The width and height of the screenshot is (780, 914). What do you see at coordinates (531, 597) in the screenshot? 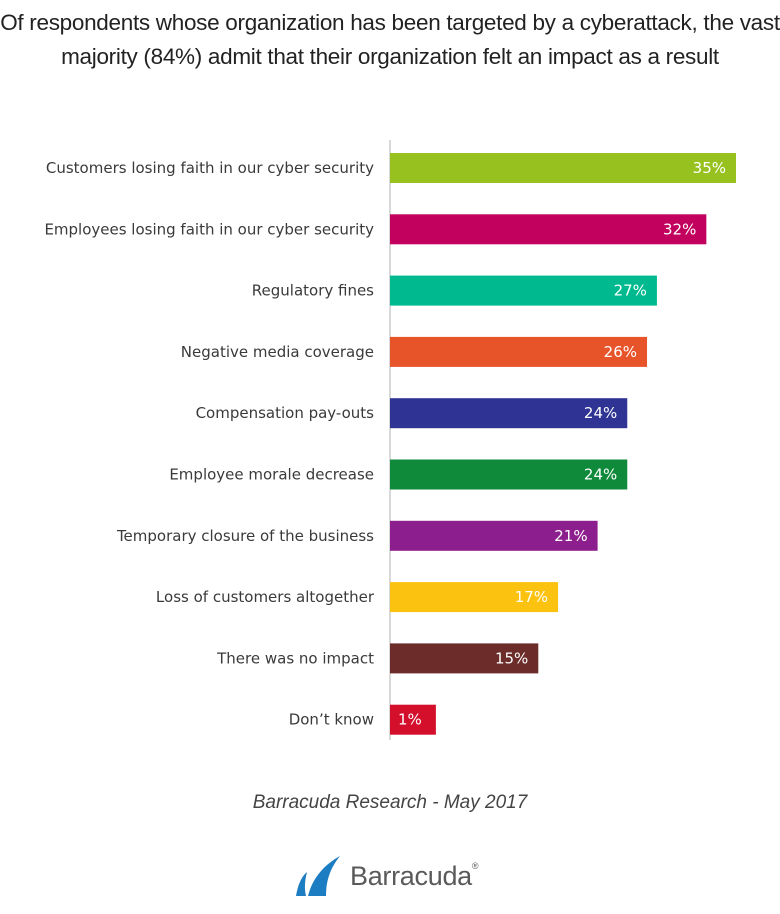
I see `value-label: 17%` at bounding box center [531, 597].